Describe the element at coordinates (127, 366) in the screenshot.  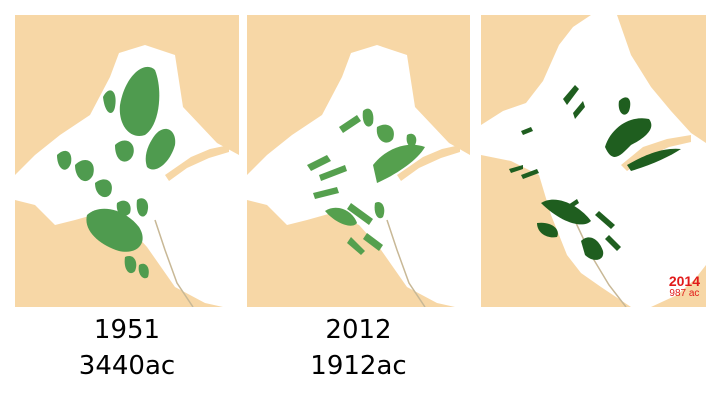
I see `area-label-1951: 3440ac` at that location.